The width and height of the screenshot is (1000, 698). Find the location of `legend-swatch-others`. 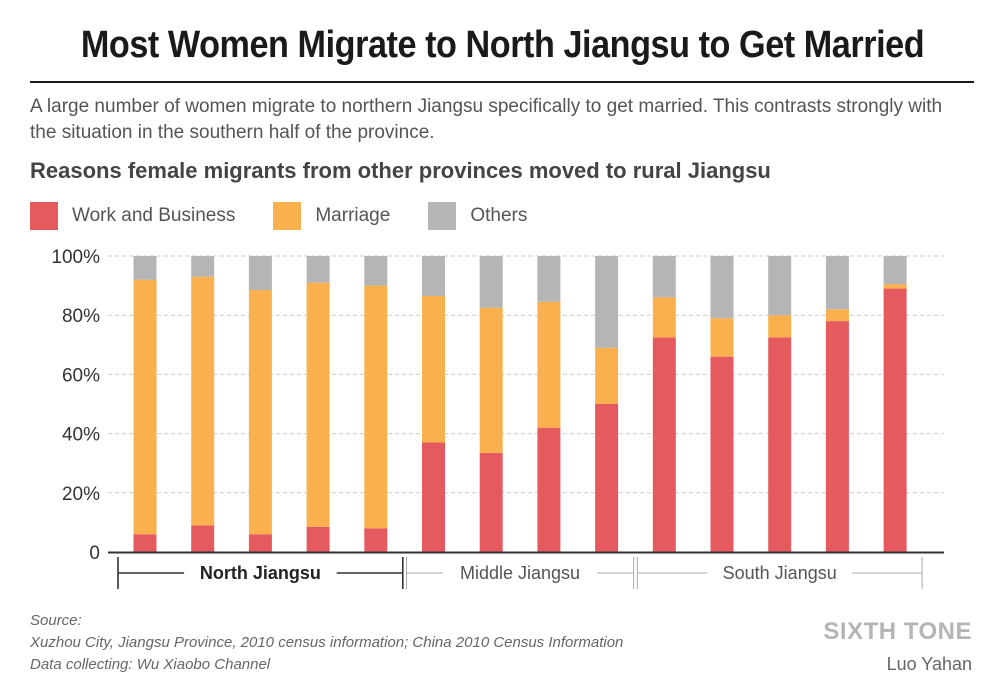

legend-swatch-others is located at coordinates (442, 216).